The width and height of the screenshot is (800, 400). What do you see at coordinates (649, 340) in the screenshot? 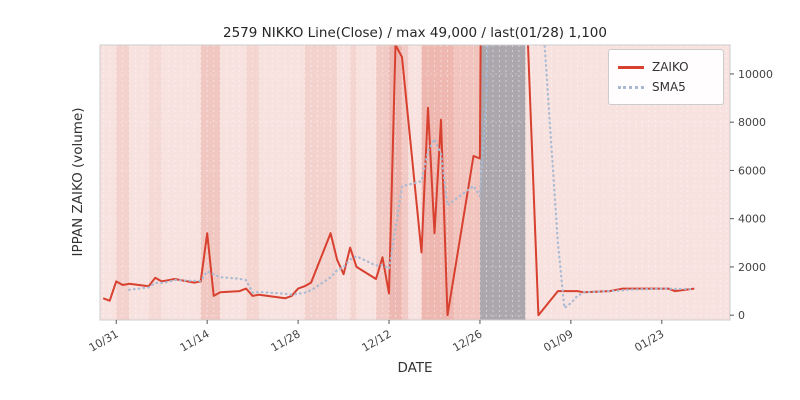
I see `x-tick-label: 01/23` at bounding box center [649, 340].